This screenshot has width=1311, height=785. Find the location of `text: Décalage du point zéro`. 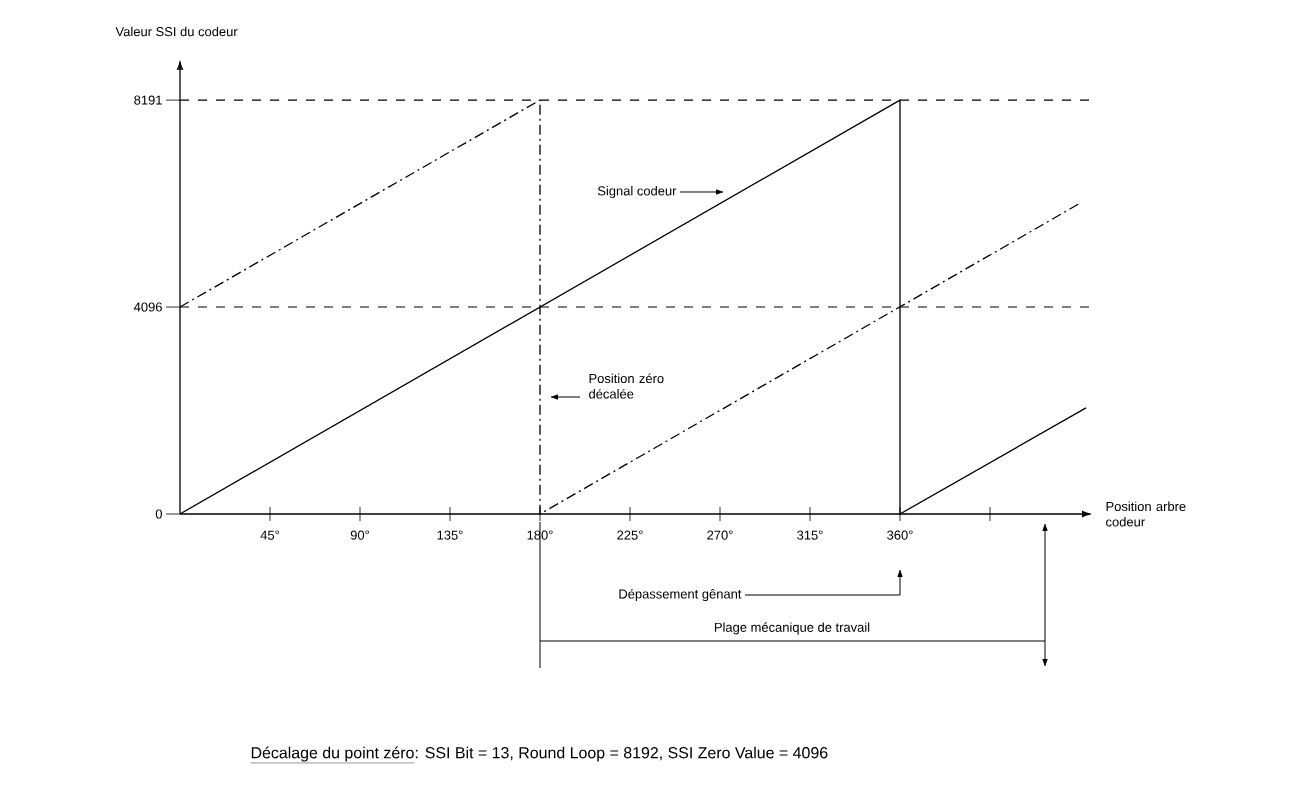

text: Décalage du point zéro is located at coordinates (332, 754).